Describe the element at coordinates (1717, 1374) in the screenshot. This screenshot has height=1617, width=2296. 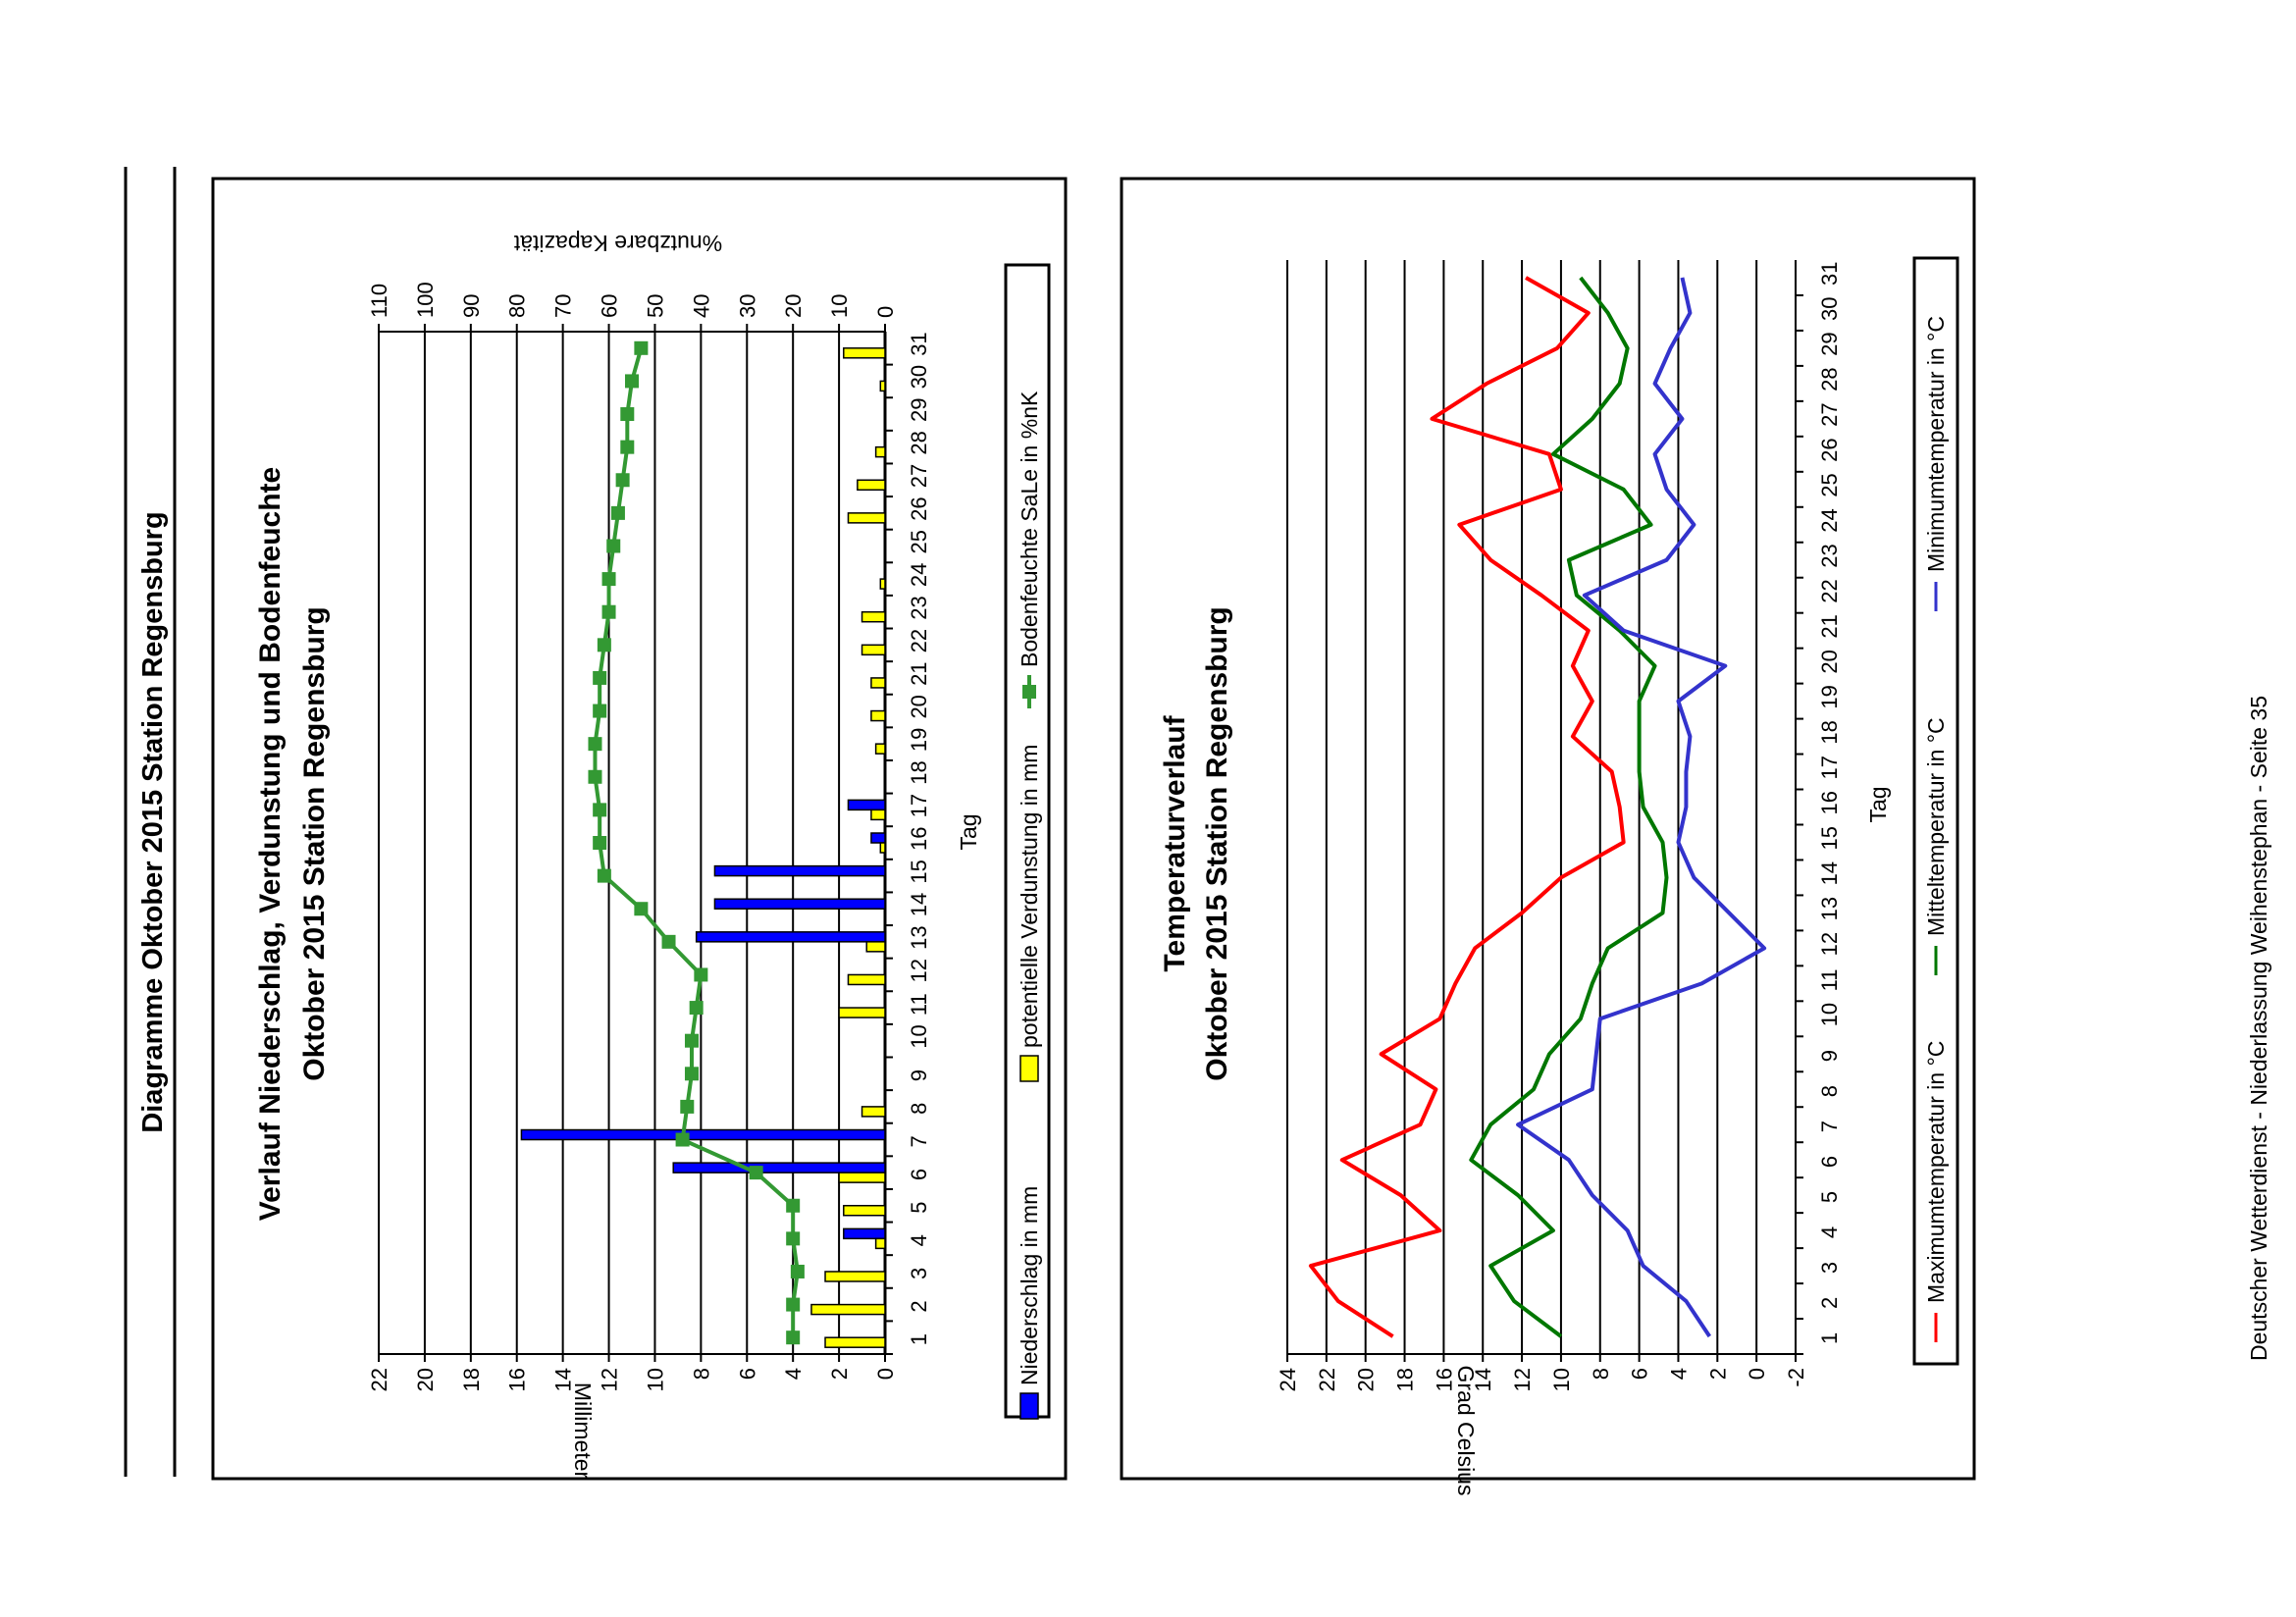
I see `chart2-y-tick-label: 2` at that location.